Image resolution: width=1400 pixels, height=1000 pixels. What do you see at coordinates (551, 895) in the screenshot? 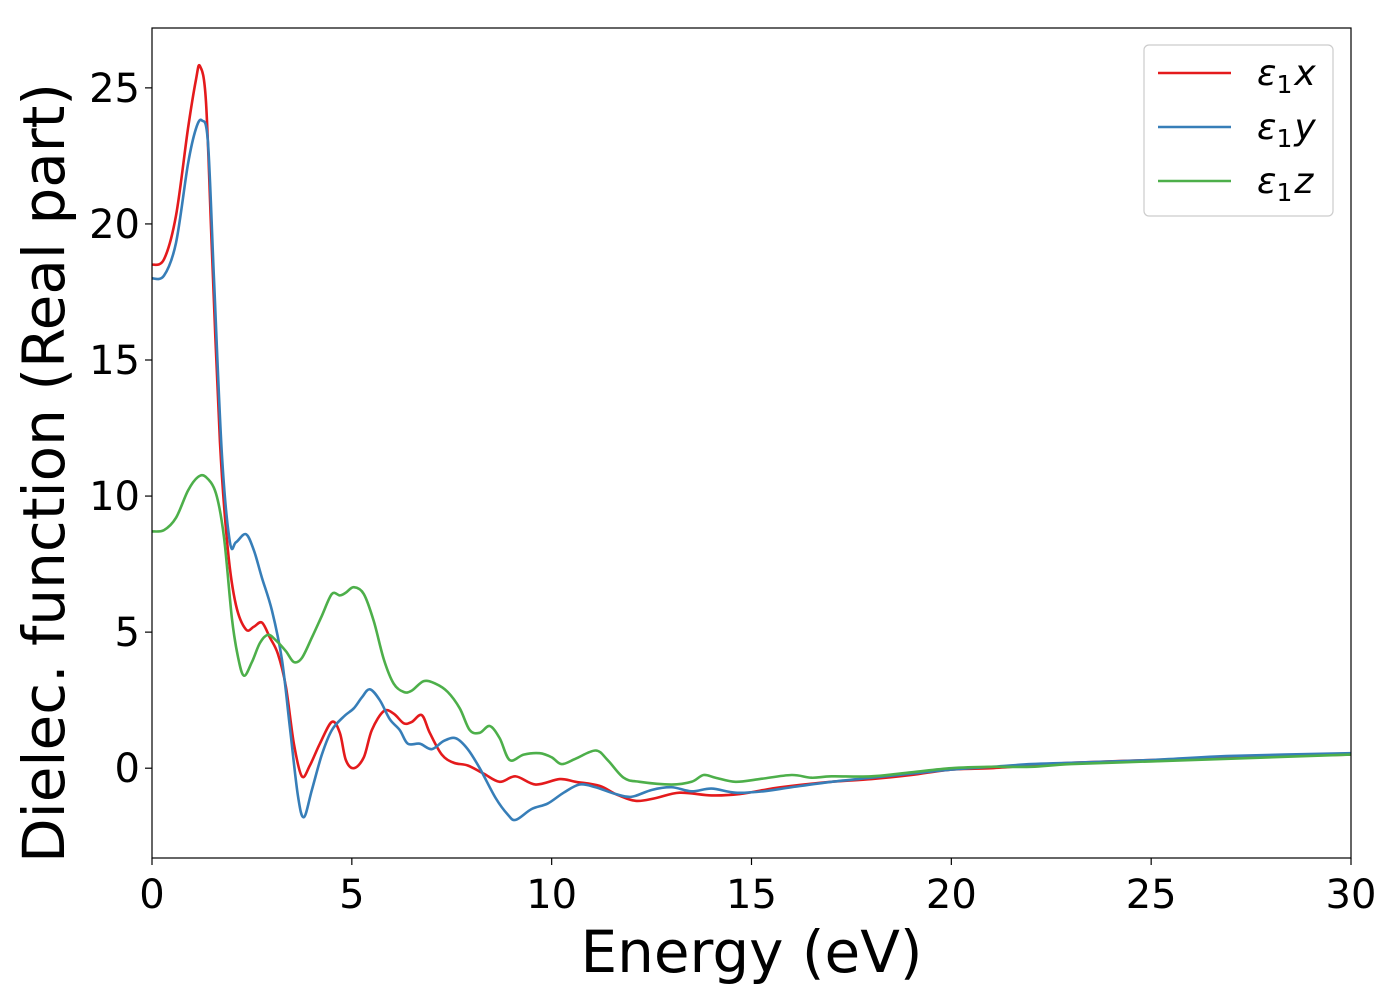
I see `x-tick-label: 10` at bounding box center [551, 895].